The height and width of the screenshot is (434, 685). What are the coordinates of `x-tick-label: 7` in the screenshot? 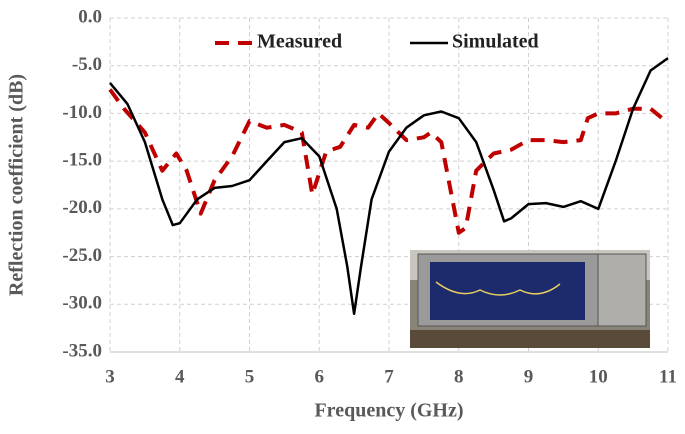 It's located at (389, 376).